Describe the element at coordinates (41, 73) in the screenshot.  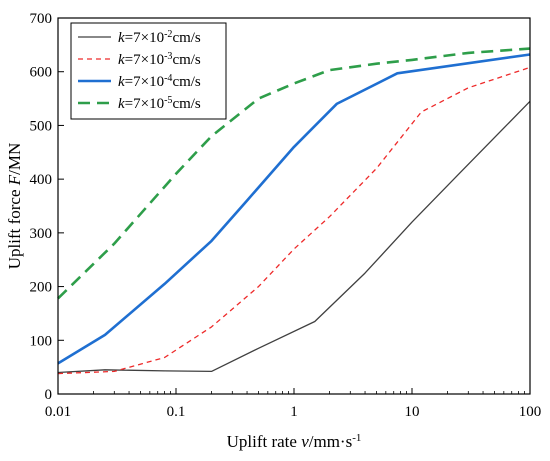
I see `y-tick-label: 600` at that location.